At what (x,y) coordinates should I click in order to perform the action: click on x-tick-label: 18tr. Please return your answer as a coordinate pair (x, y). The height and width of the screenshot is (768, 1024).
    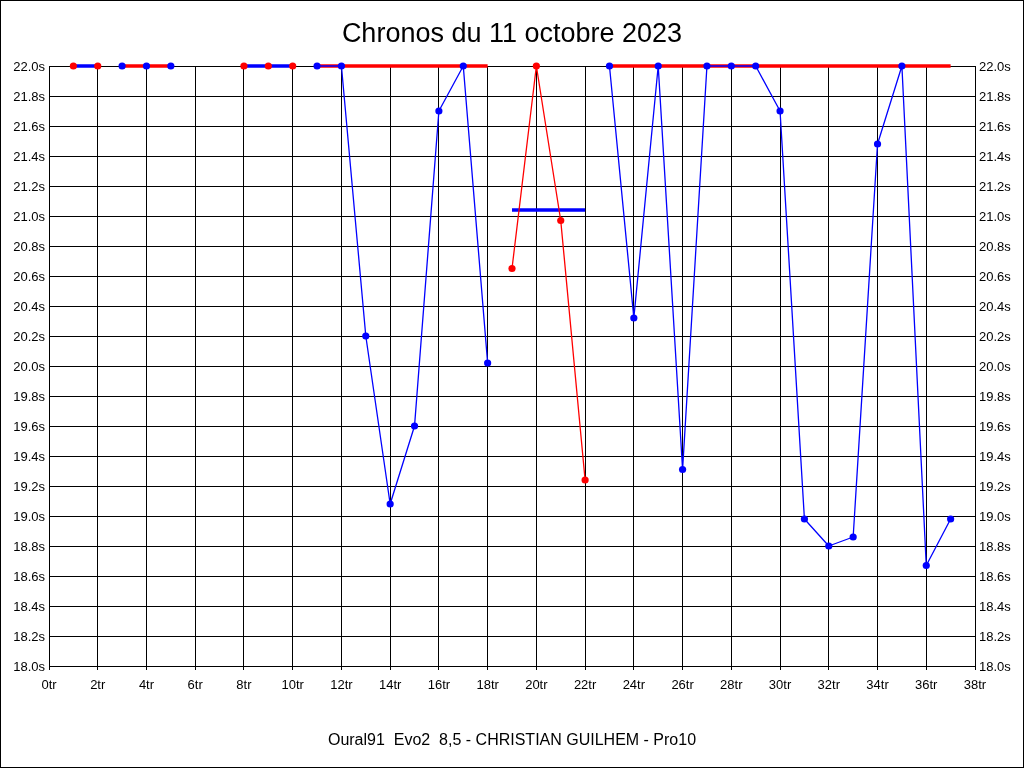
    Looking at the image, I should click on (488, 684).